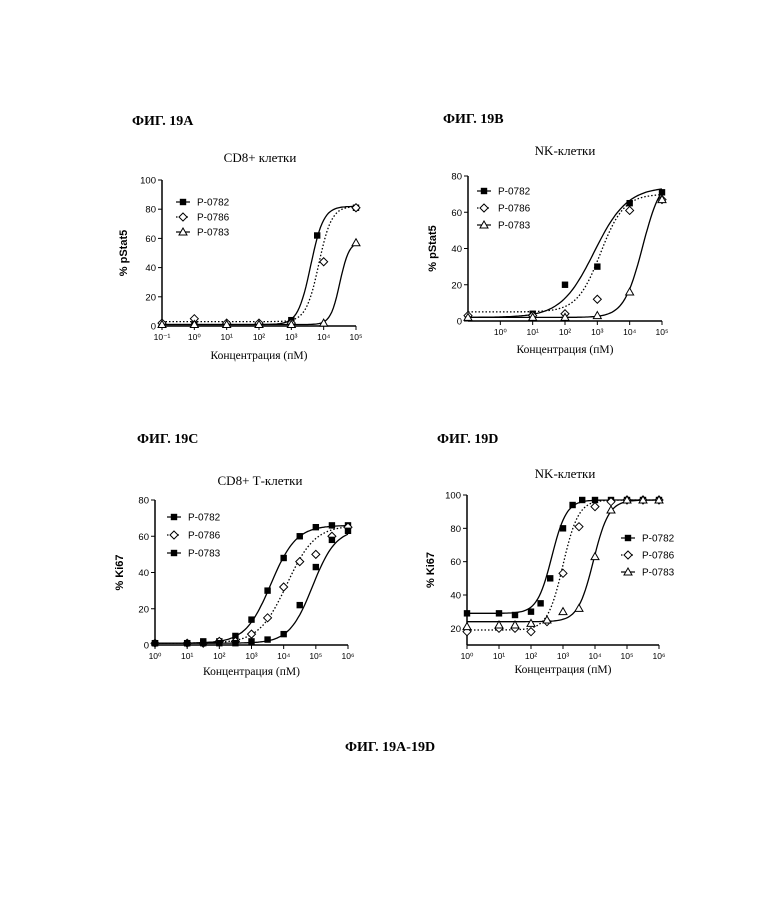 The height and width of the screenshot is (922, 780). Describe the element at coordinates (563, 656) in the screenshot. I see `x-tick-label: 10³` at that location.